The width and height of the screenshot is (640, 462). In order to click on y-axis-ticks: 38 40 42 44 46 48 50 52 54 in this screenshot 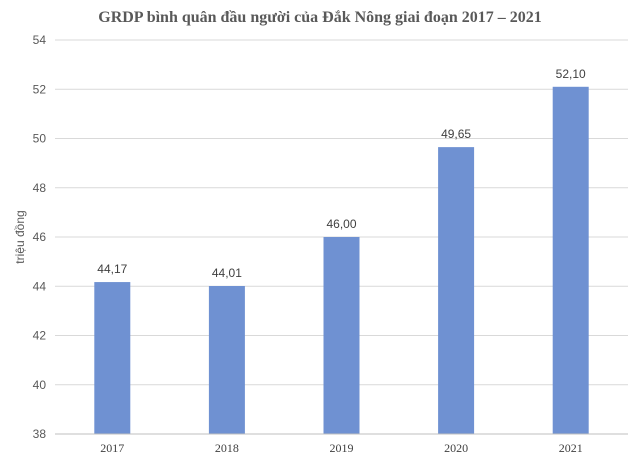, I will do `click(40, 237)`.